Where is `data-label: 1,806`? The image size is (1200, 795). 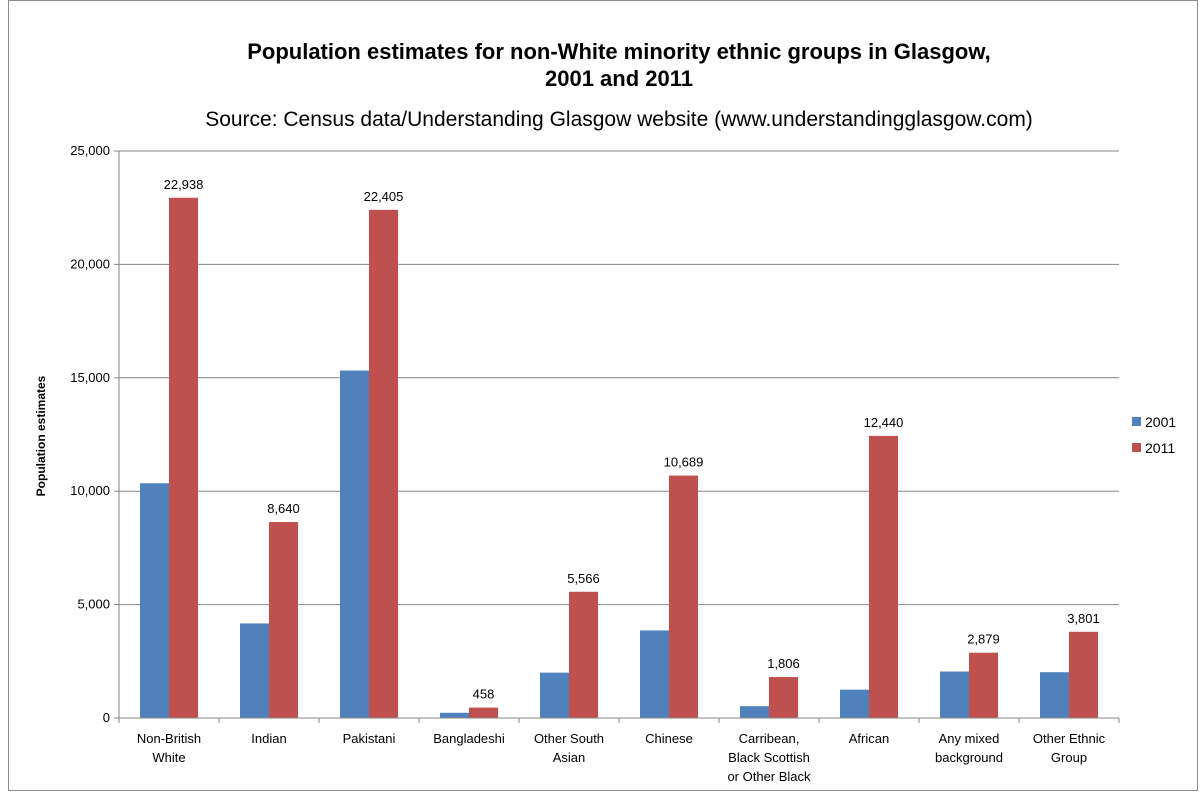 data-label: 1,806 is located at coordinates (783, 663).